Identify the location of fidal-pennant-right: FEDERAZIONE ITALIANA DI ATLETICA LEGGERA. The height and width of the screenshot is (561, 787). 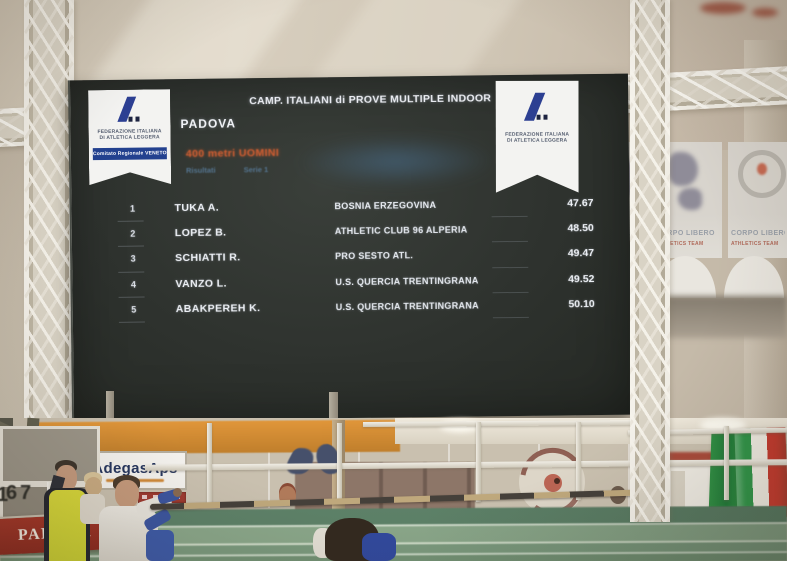
(537, 137).